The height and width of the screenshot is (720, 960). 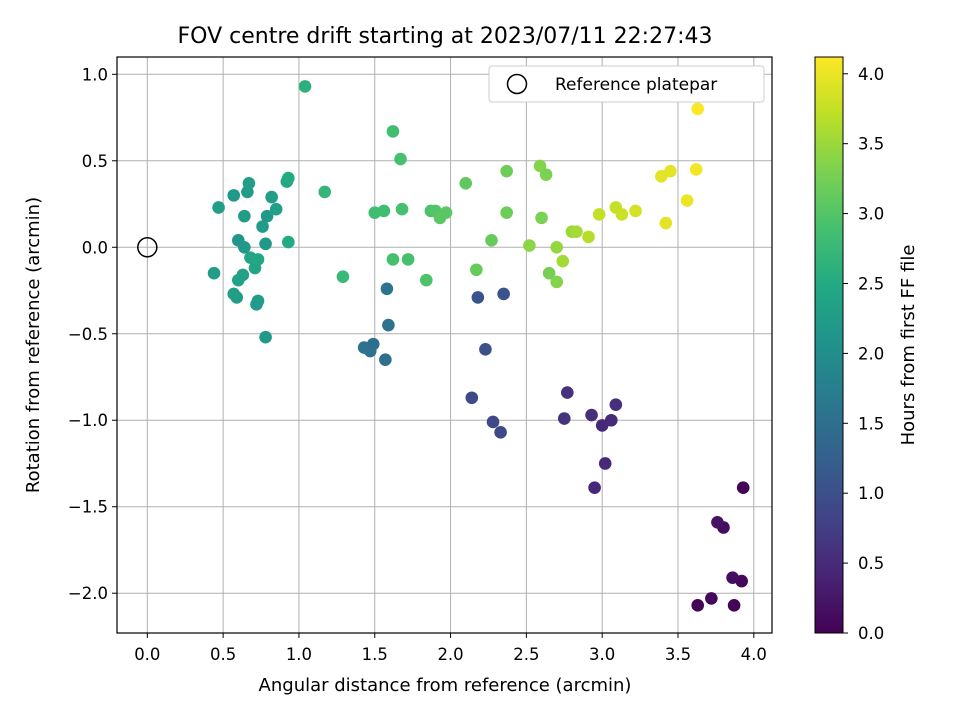 What do you see at coordinates (829, 345) in the screenshot?
I see `colorbar-gradient` at bounding box center [829, 345].